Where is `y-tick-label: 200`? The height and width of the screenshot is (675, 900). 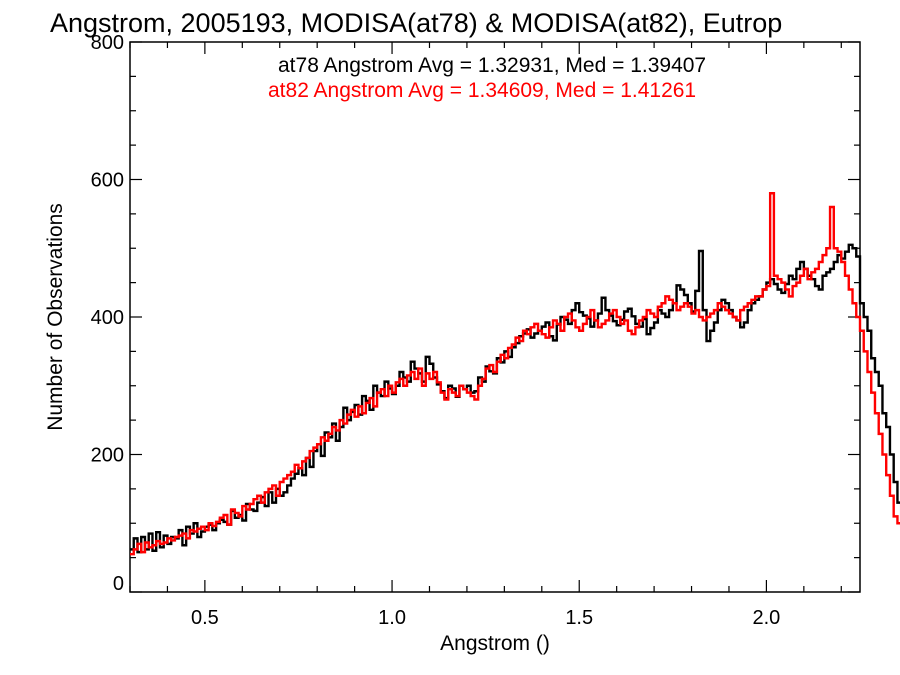 y-tick-label: 200 is located at coordinates (107, 456).